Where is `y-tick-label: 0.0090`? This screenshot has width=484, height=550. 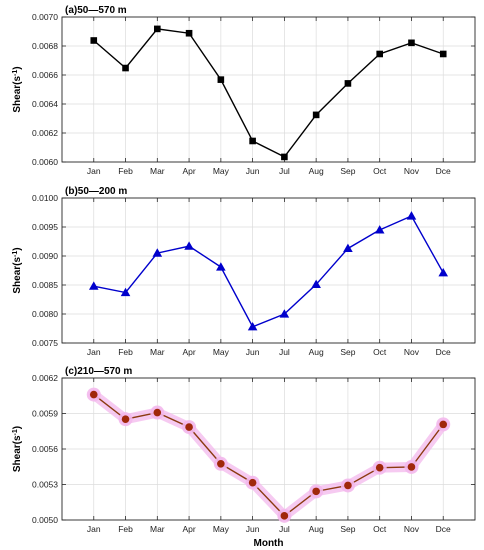
y-tick-label: 0.0090 is located at coordinates (45, 256).